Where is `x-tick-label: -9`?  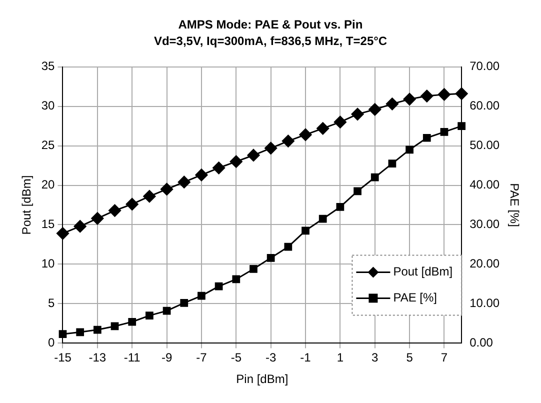 x-tick-label: -9 is located at coordinates (166, 357).